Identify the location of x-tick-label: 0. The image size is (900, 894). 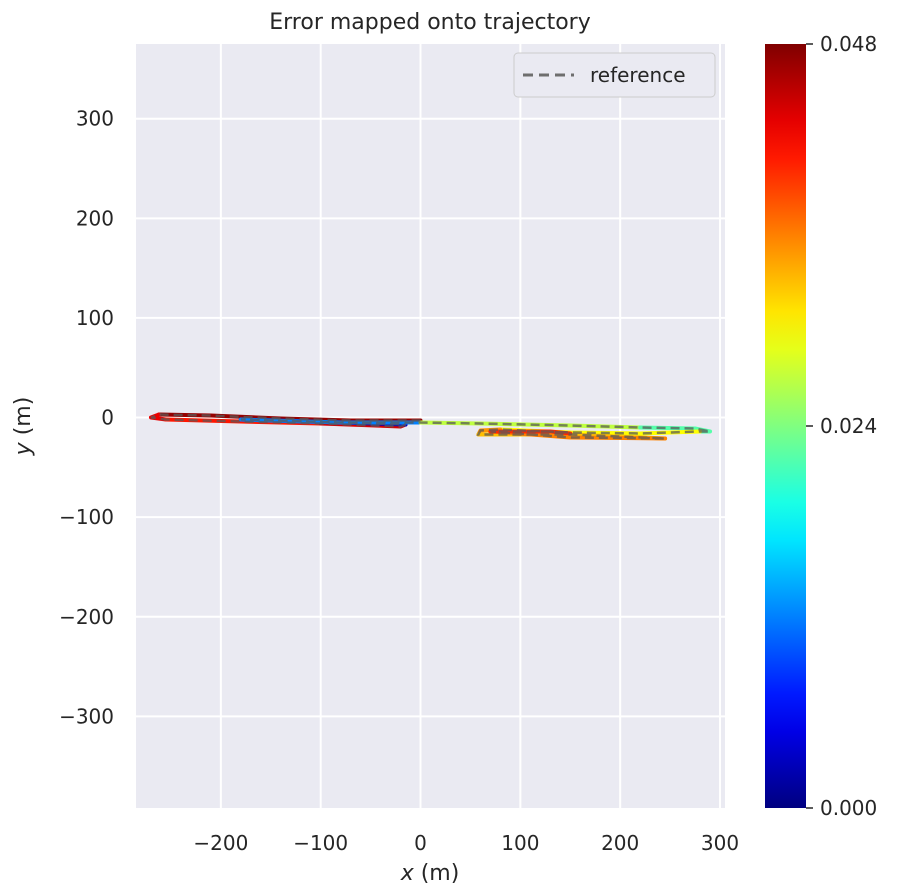
(420, 843).